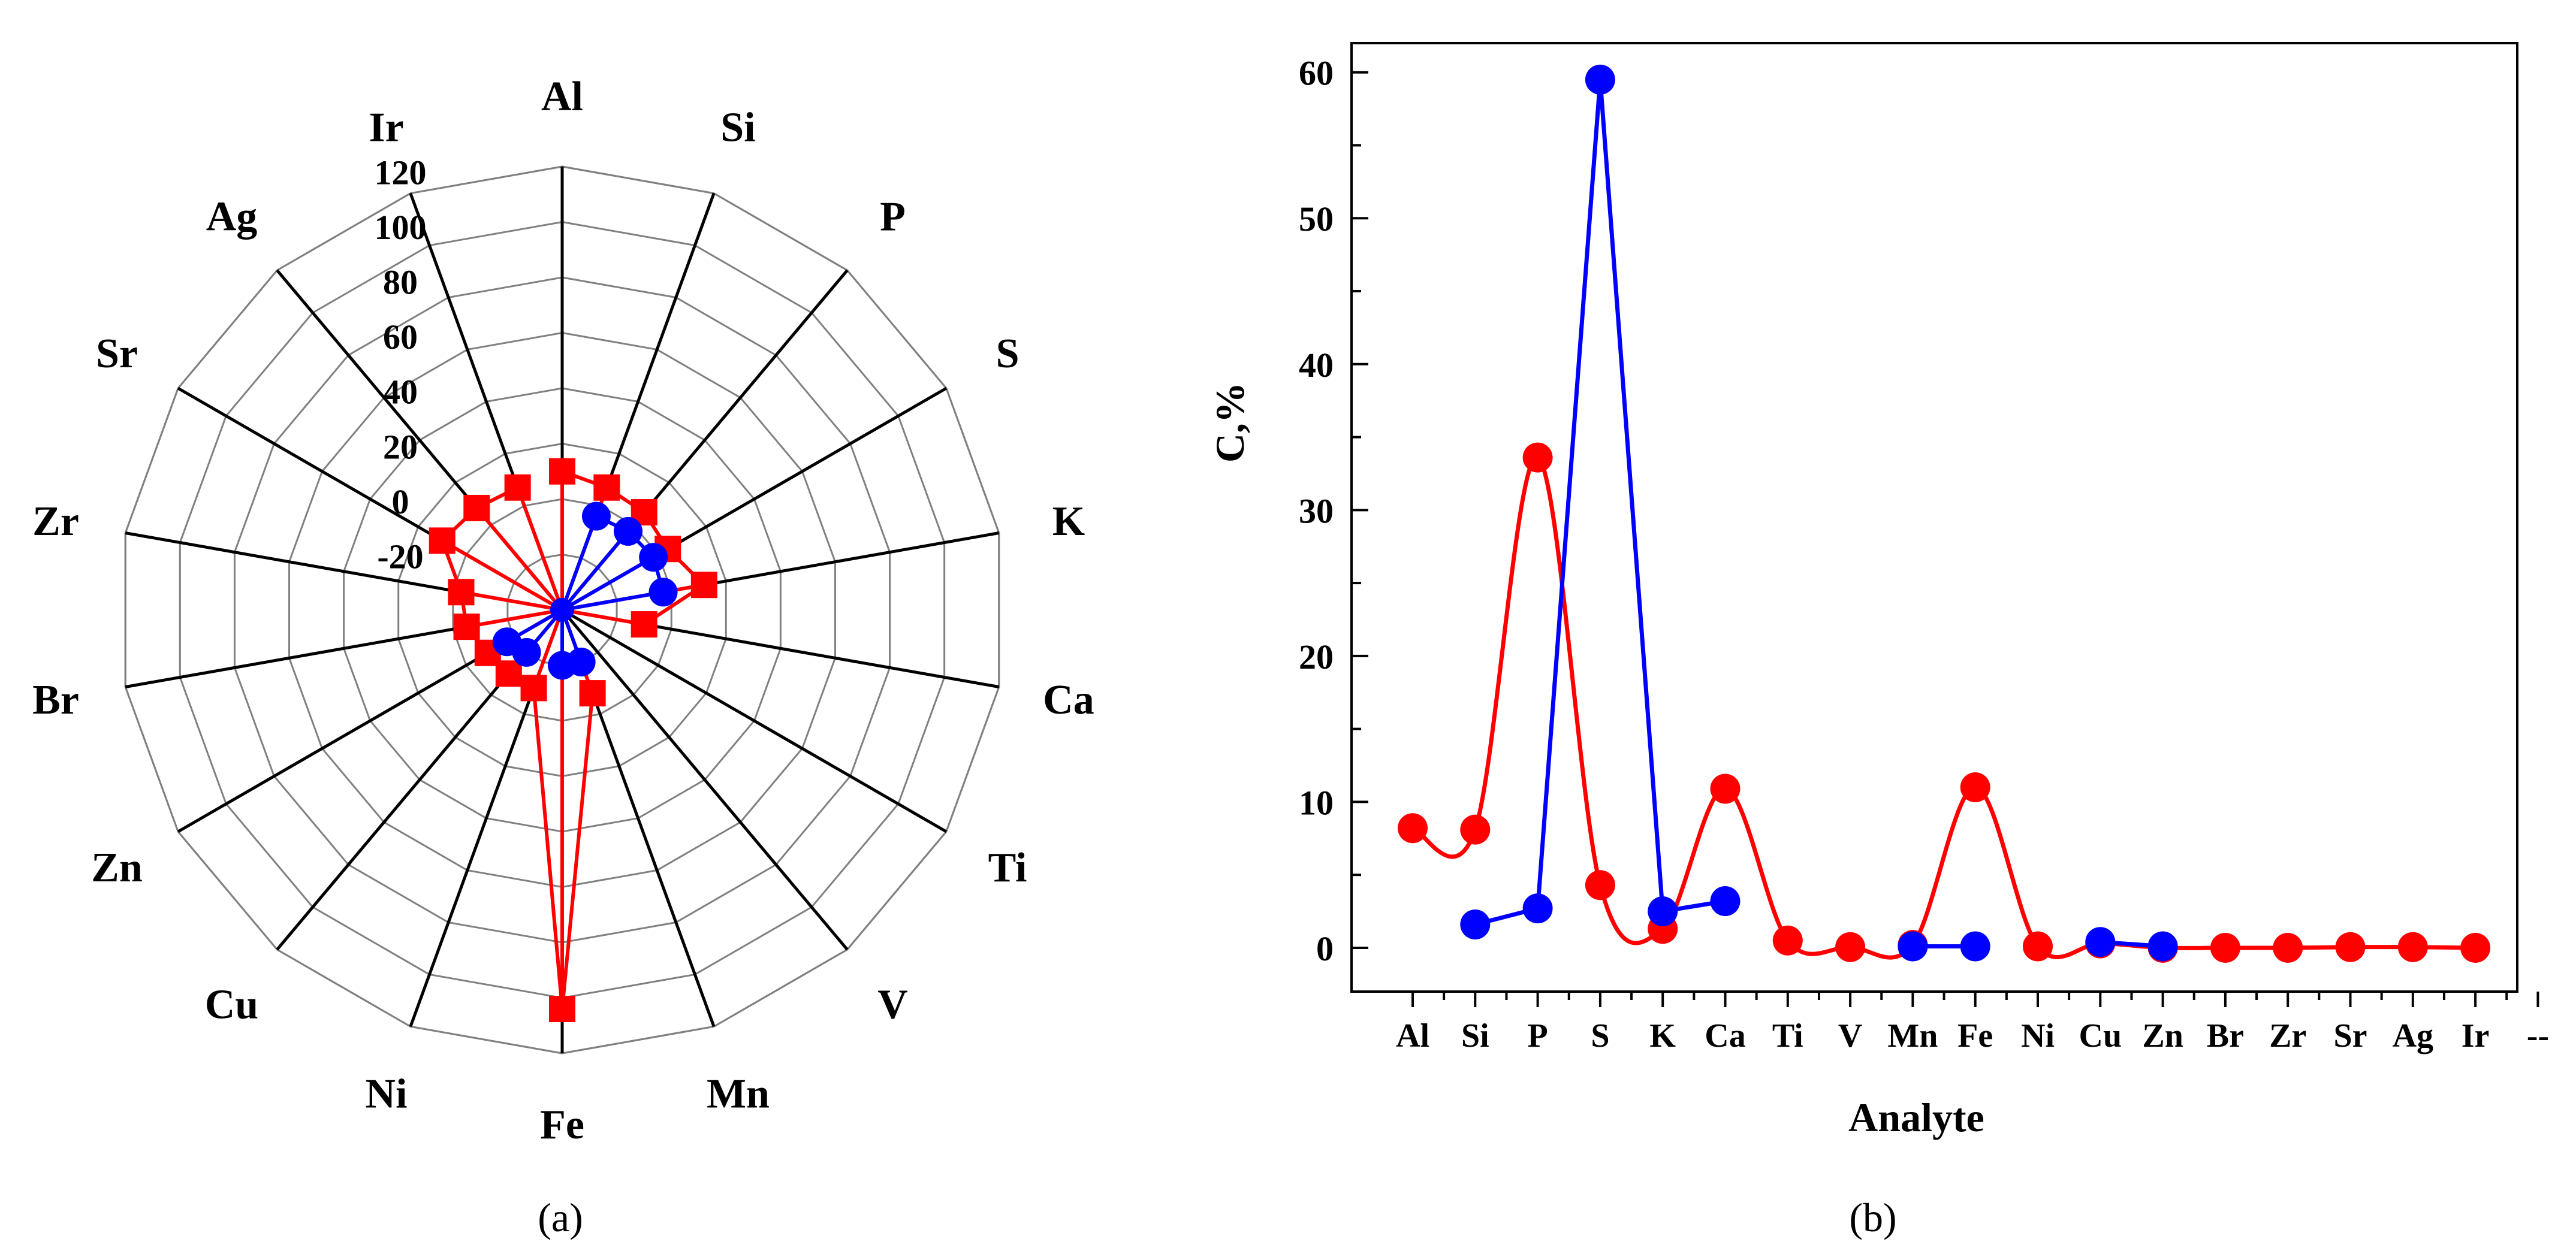 Image resolution: width=2576 pixels, height=1260 pixels. Describe the element at coordinates (1975, 1035) in the screenshot. I see `x-tick-label: Fe` at that location.